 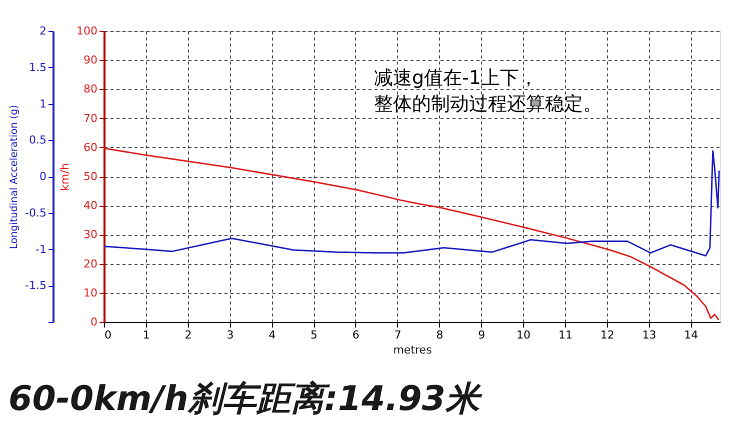 What do you see at coordinates (482, 335) in the screenshot?
I see `x-tick-label: 9` at bounding box center [482, 335].